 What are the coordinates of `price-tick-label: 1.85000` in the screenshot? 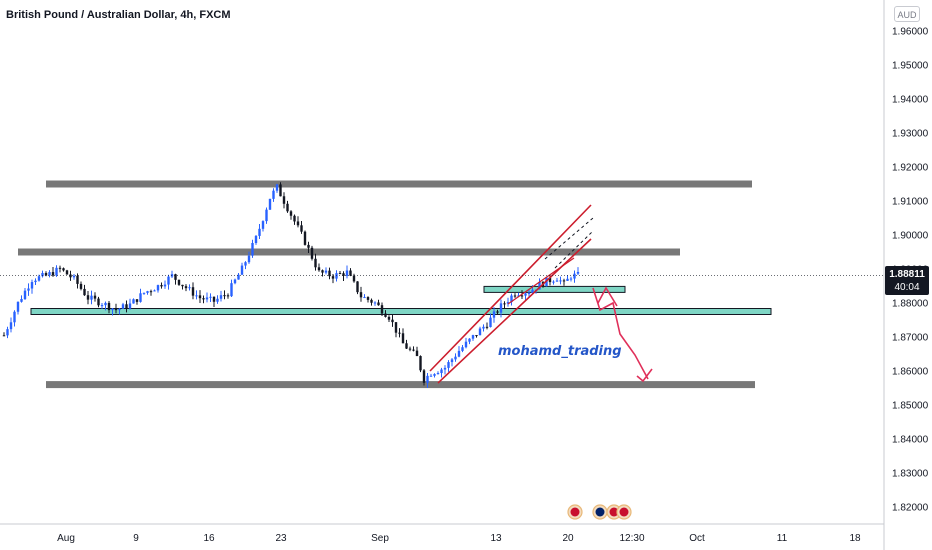 It's located at (910, 406).